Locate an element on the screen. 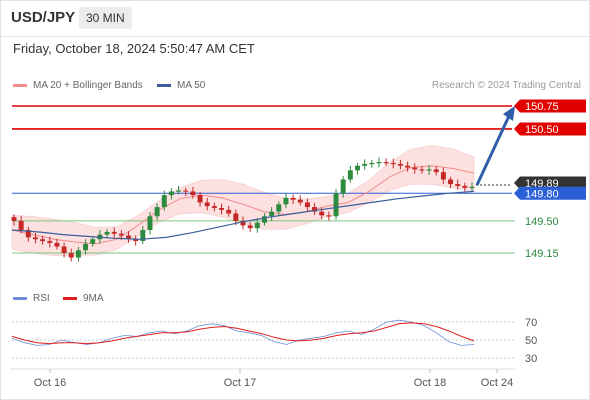 This screenshot has height=400, width=590. rsi-tick-70: 70 is located at coordinates (531, 323).